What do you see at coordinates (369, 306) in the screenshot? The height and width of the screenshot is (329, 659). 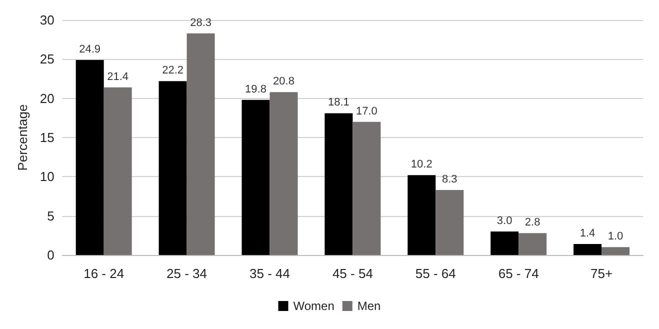 I see `legend-label: Men` at bounding box center [369, 306].